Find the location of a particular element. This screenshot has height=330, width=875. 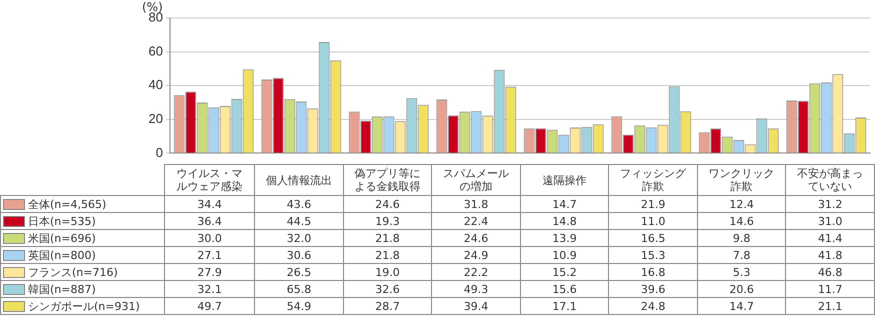

data-label: 16.8 is located at coordinates (653, 272).